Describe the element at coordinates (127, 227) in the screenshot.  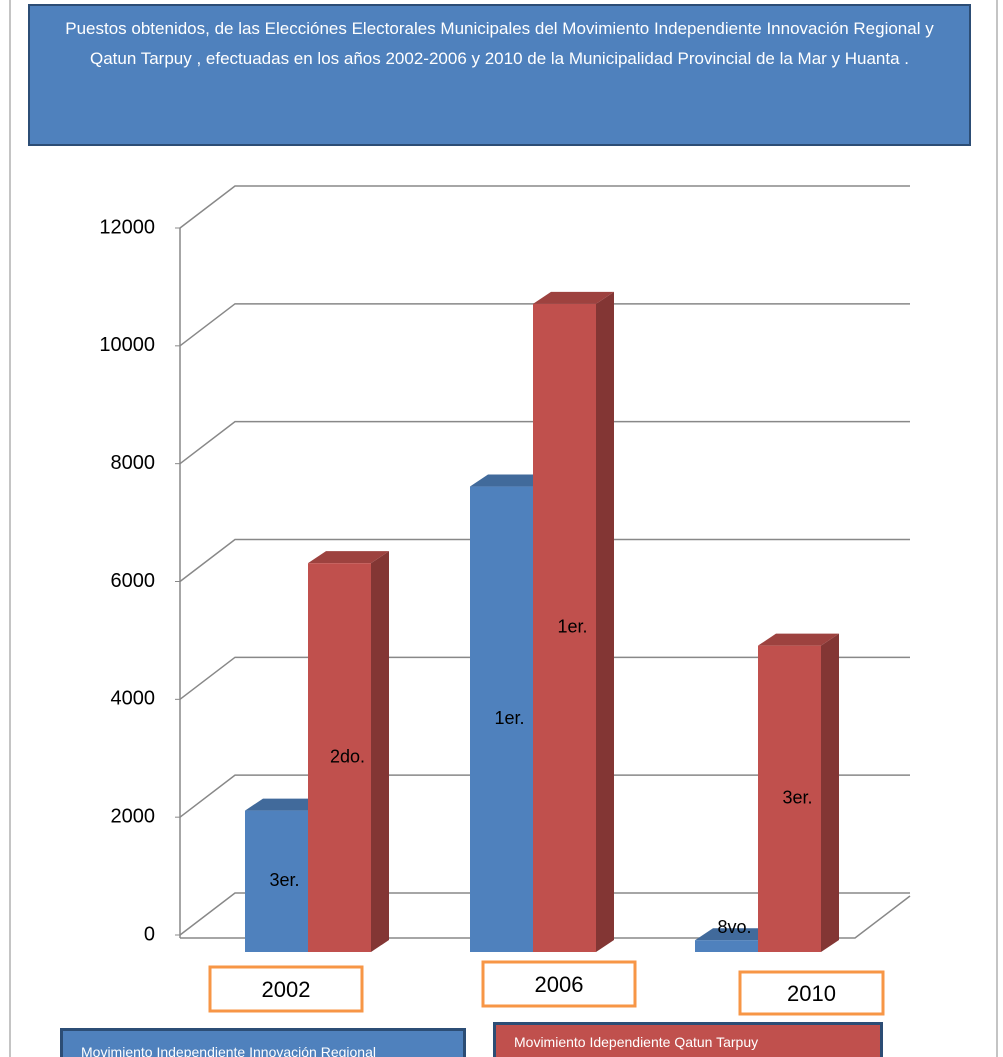
I see `y-tick-label: 12000` at that location.